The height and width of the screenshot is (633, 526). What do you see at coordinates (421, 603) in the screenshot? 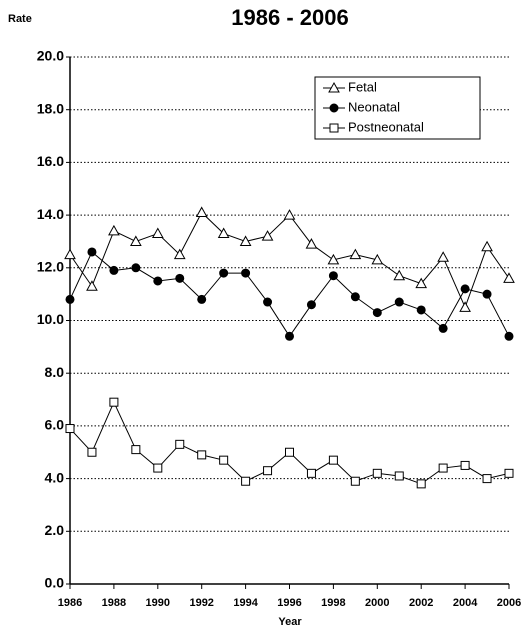
I see `x-tick-label: 2002` at bounding box center [421, 603].